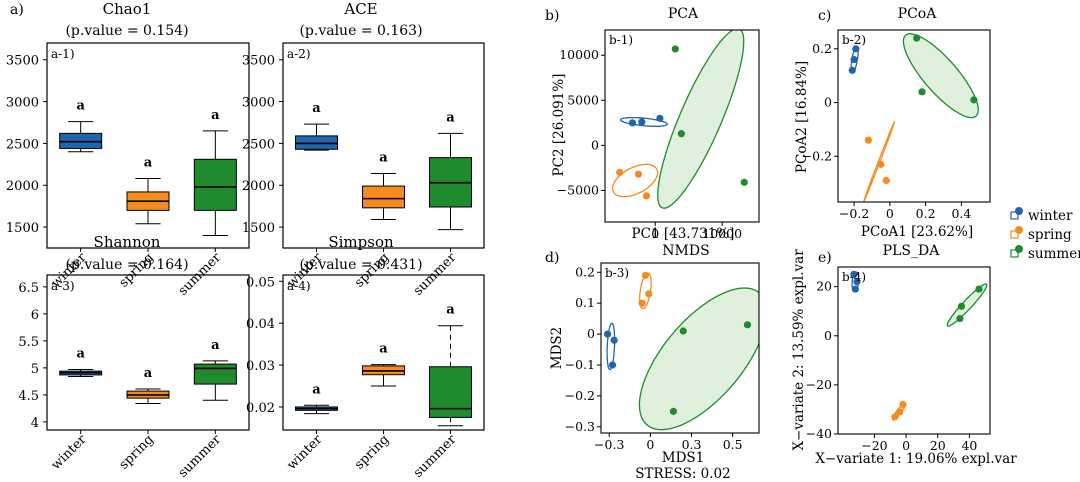 The image size is (1080, 482). Describe the element at coordinates (360, 9) in the screenshot. I see `chart-title: ACE` at that location.